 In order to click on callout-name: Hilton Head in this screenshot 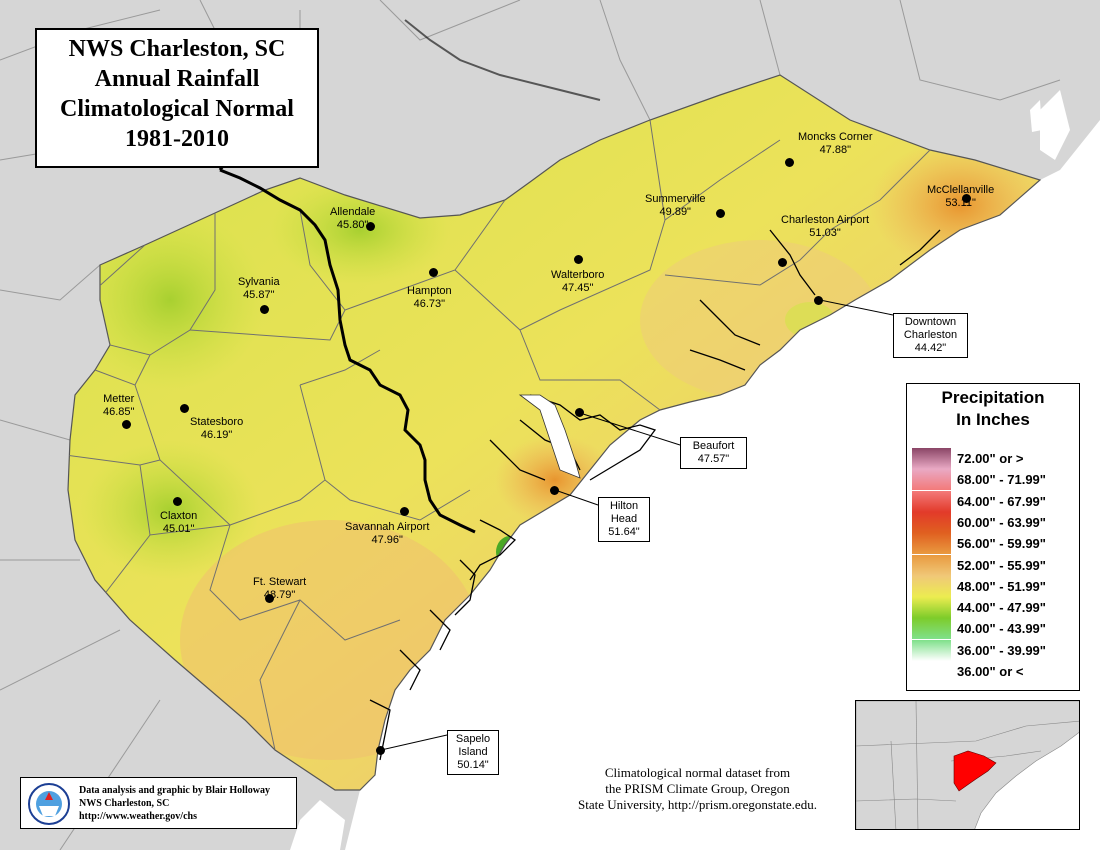, I will do `click(624, 512)`.